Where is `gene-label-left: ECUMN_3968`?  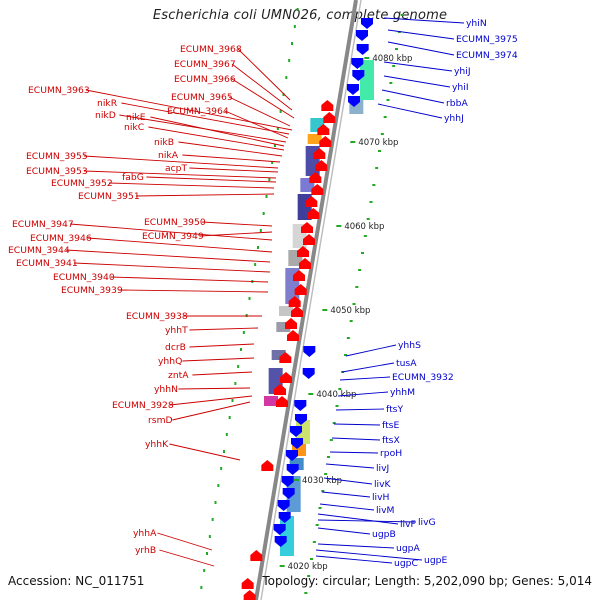 gene-label-left: ECUMN_3968 is located at coordinates (211, 49).